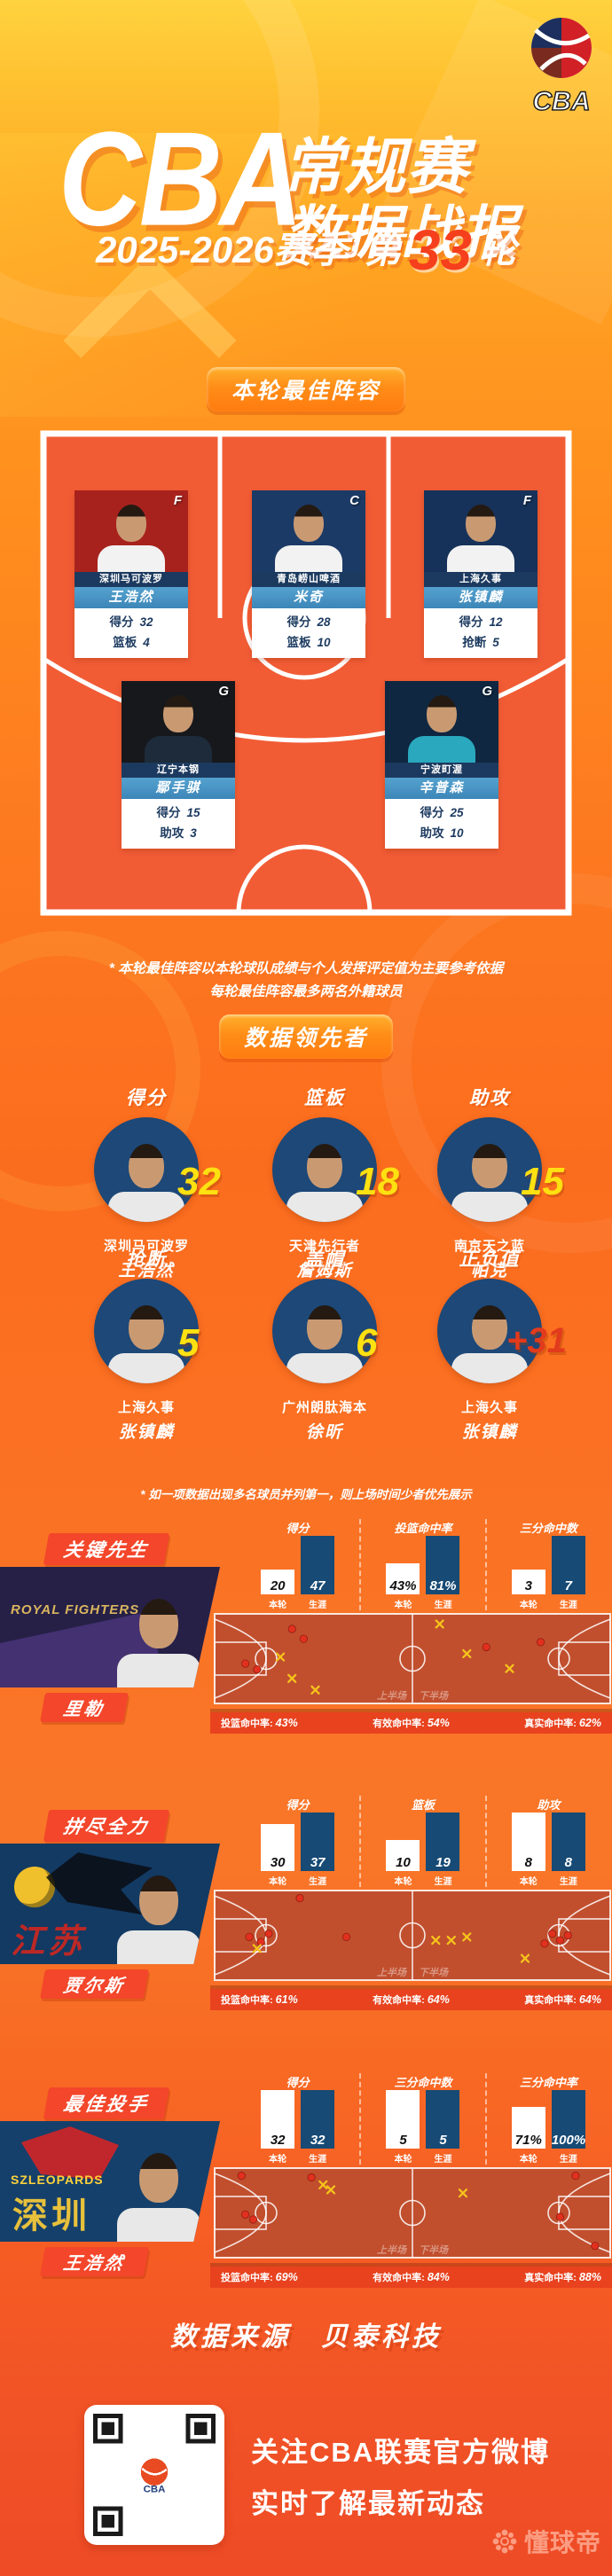 The image size is (612, 2576). I want to click on leader-team: 上海久事, so click(146, 1407).